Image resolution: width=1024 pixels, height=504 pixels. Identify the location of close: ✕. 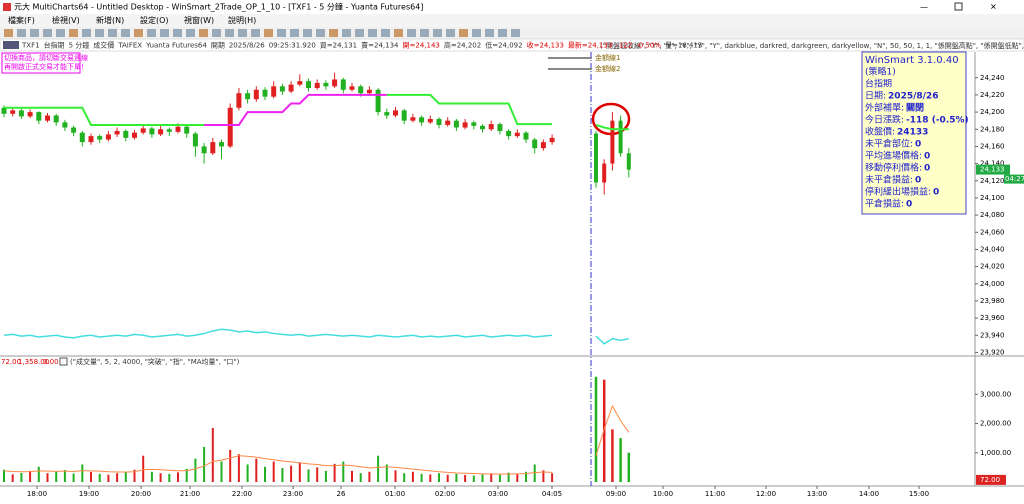
(993, 7).